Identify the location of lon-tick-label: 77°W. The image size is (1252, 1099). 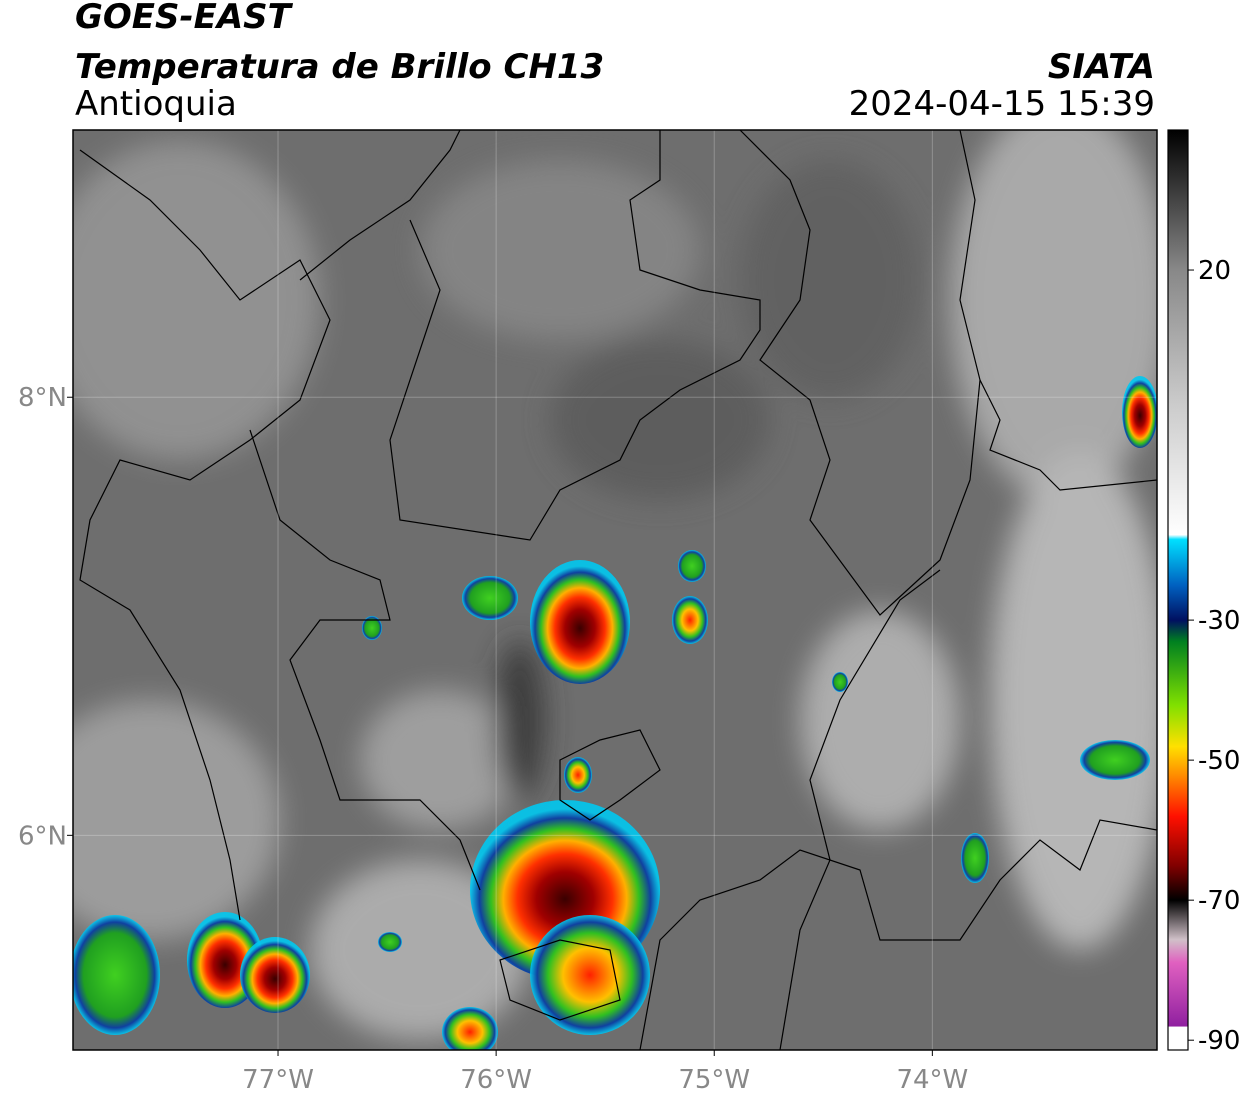
(278, 1080).